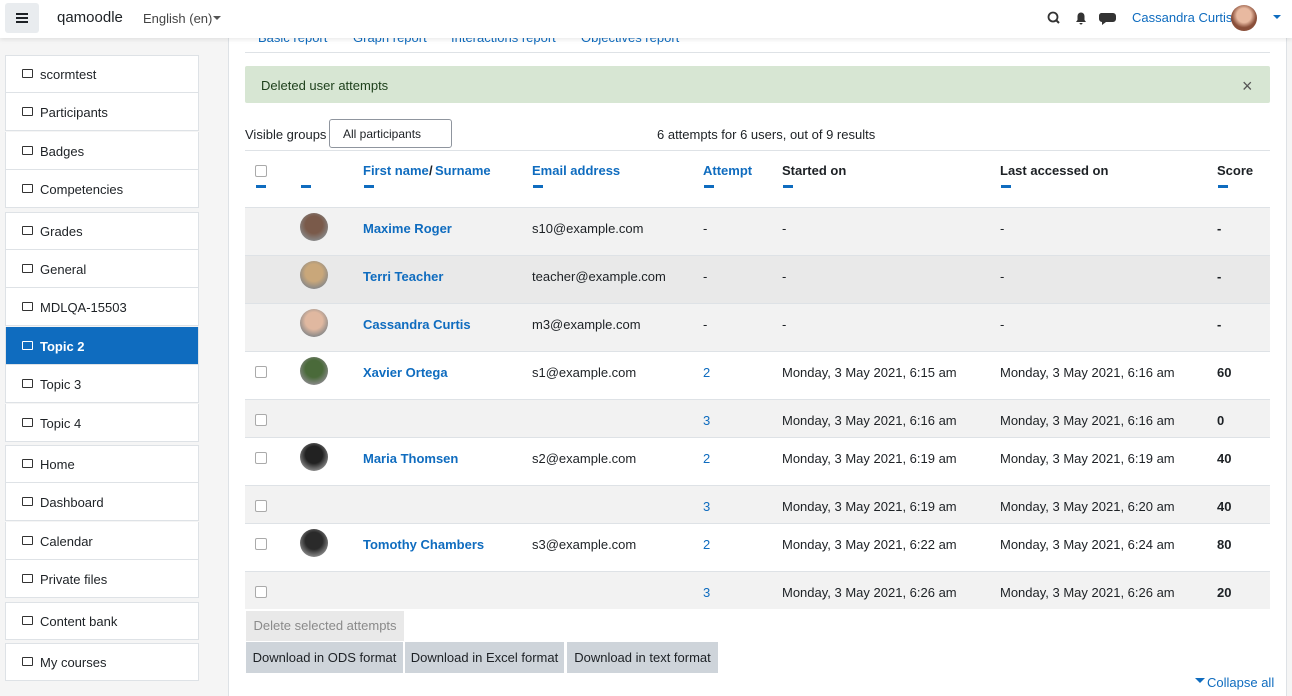  What do you see at coordinates (1219, 276) in the screenshot?
I see `score: -` at bounding box center [1219, 276].